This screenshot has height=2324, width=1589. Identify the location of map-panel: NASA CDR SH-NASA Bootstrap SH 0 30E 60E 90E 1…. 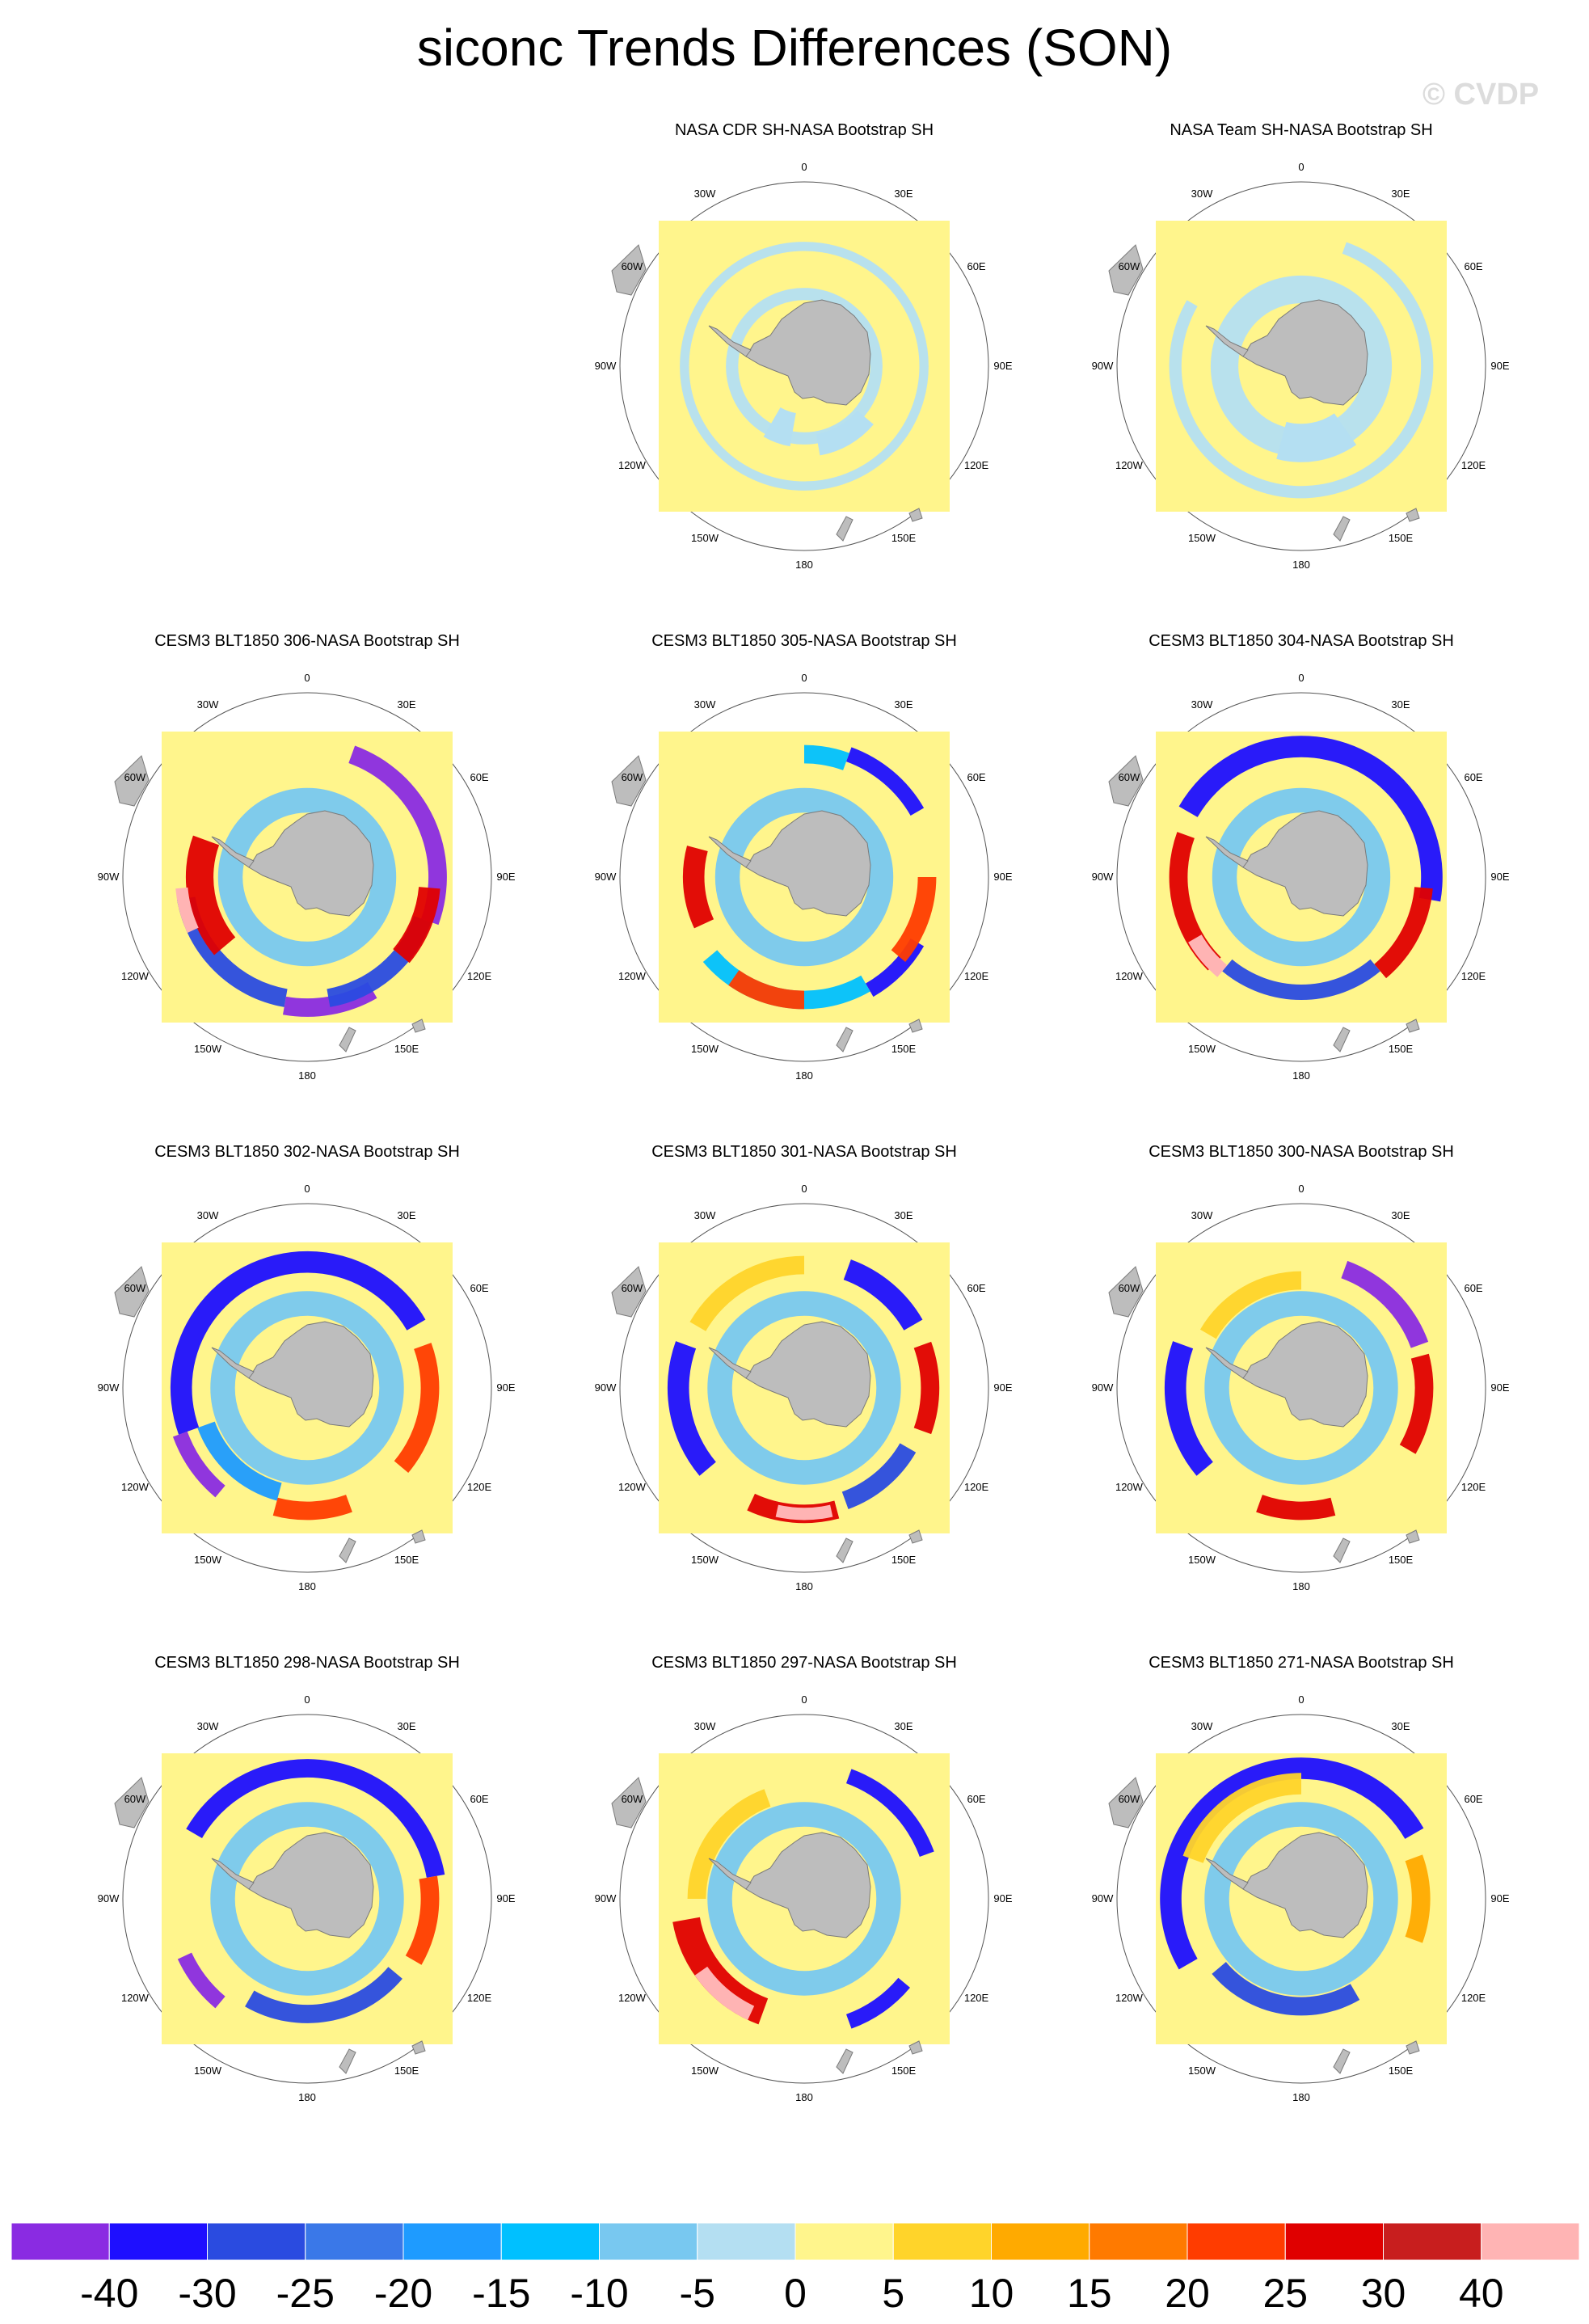
(804, 371).